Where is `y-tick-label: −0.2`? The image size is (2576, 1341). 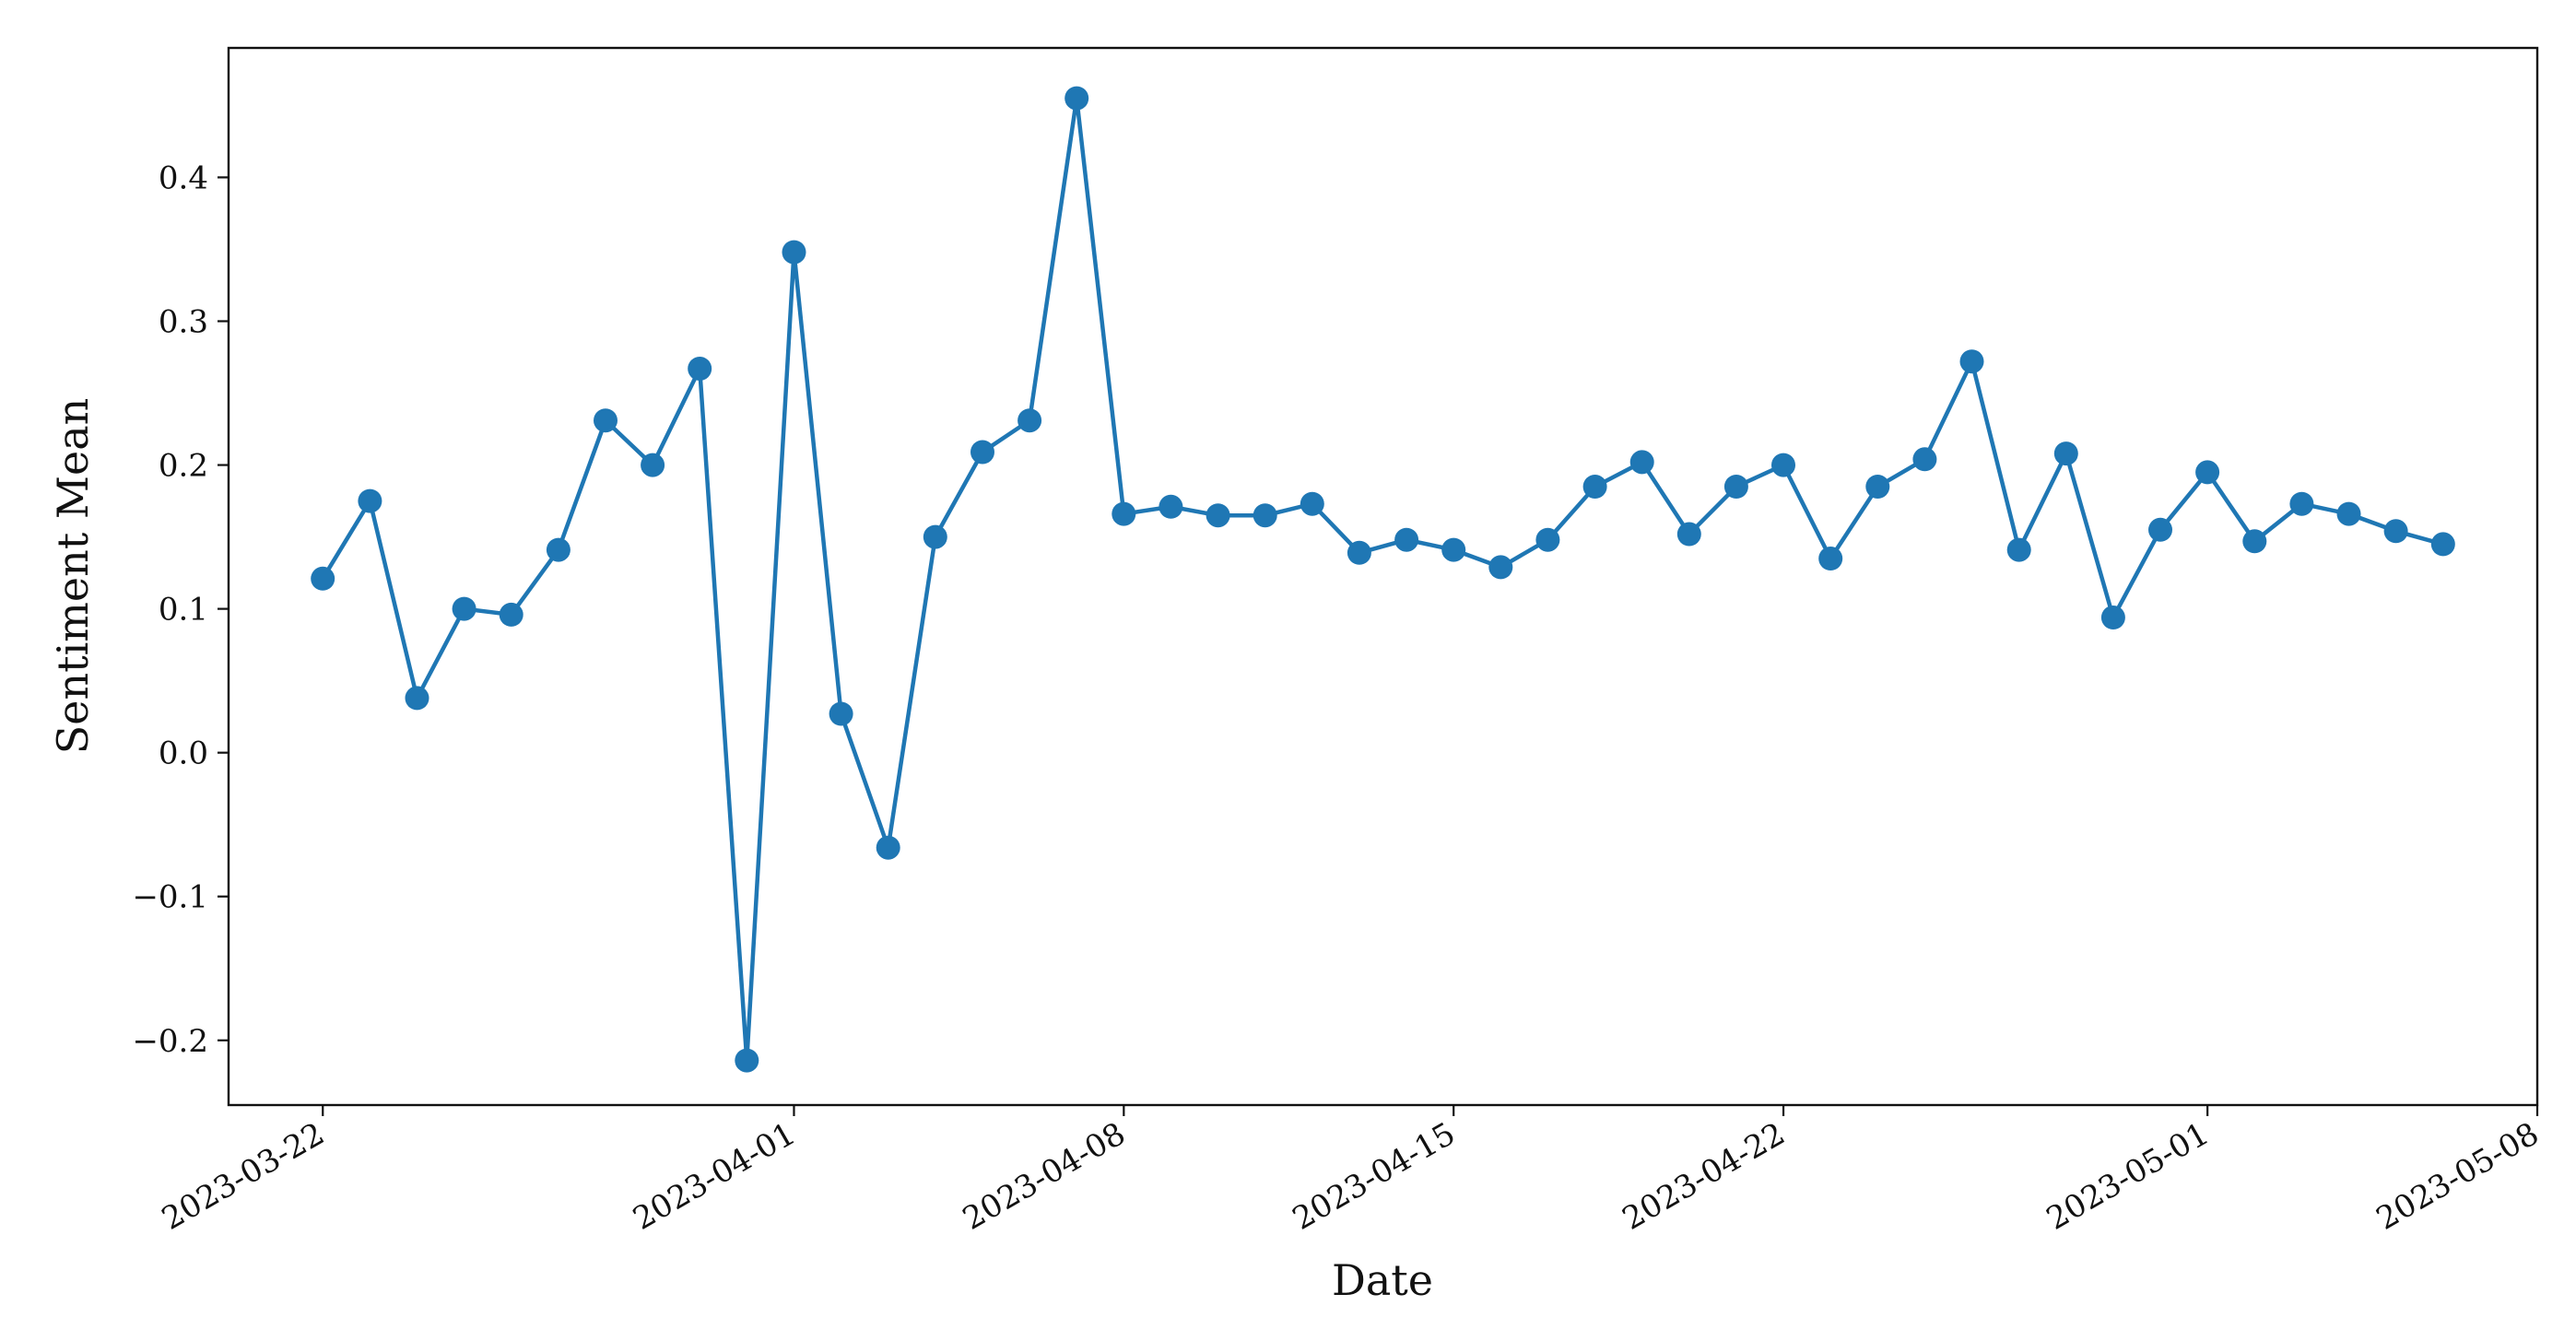
y-tick-label: −0.2 is located at coordinates (170, 1041).